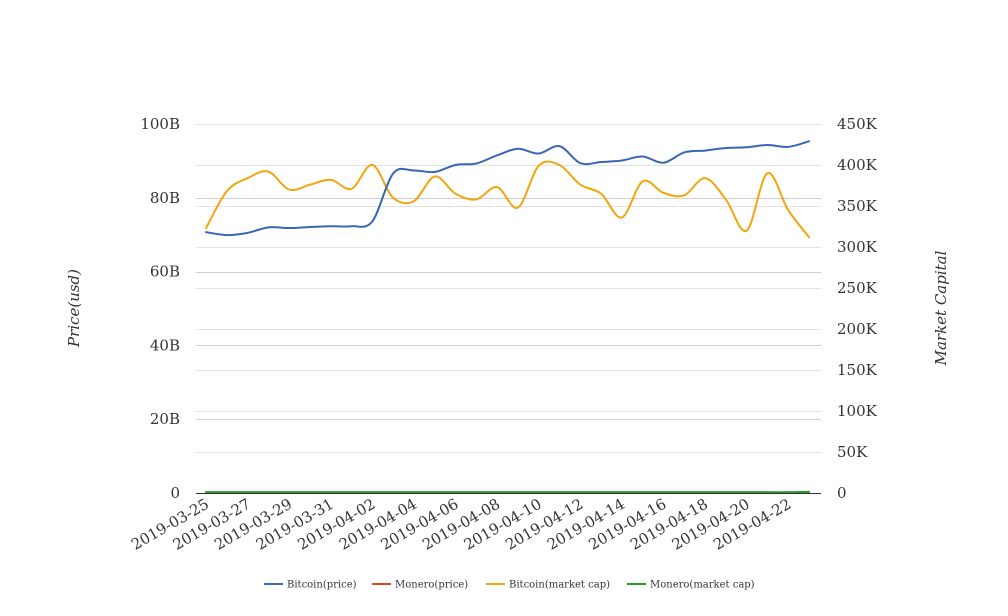 The width and height of the screenshot is (1008, 616). What do you see at coordinates (857, 165) in the screenshot?
I see `y-right-tick-label: 400K` at bounding box center [857, 165].